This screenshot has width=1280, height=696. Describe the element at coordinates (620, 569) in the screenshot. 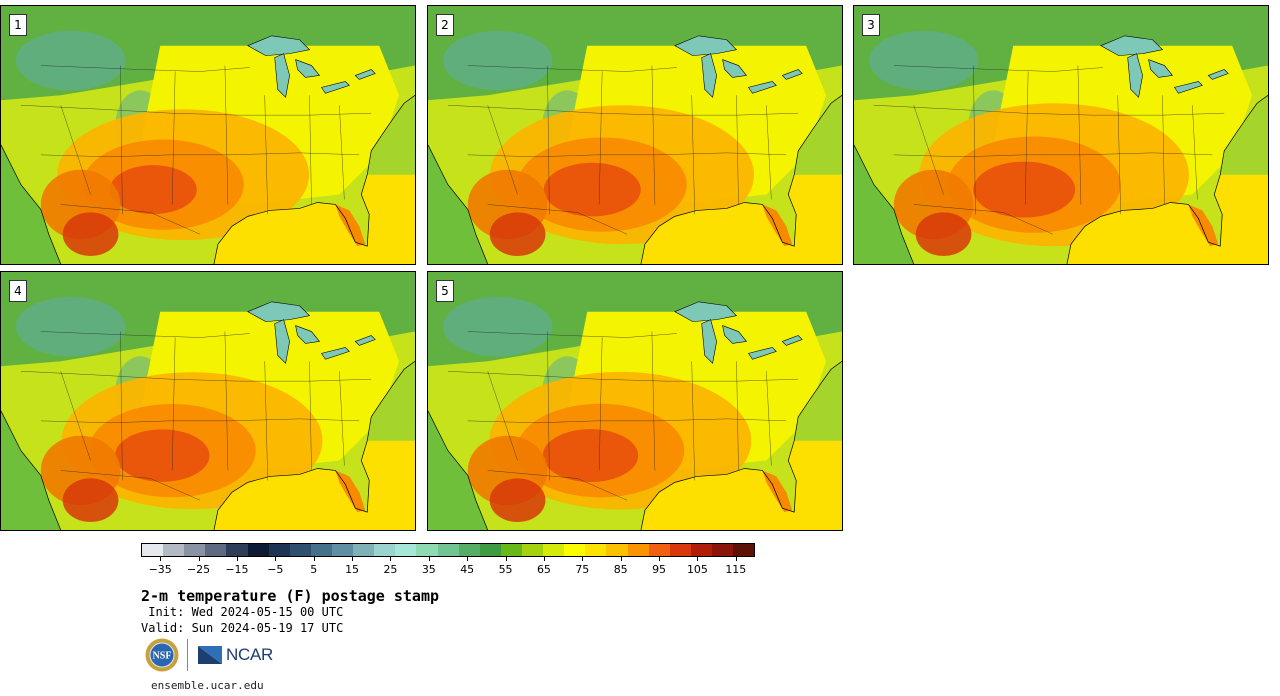

I see `colorbar-tick-label: 85` at that location.